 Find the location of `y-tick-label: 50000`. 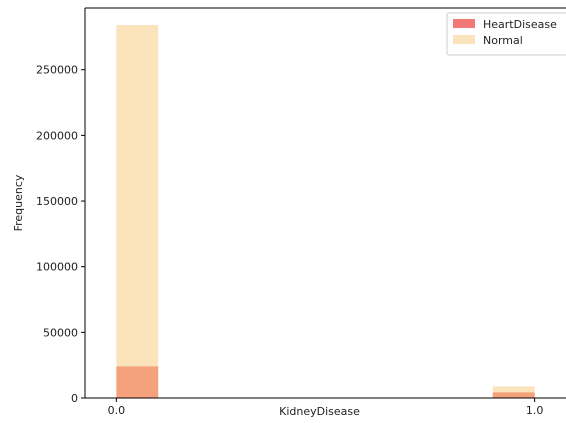

y-tick-label: 50000 is located at coordinates (60, 332).